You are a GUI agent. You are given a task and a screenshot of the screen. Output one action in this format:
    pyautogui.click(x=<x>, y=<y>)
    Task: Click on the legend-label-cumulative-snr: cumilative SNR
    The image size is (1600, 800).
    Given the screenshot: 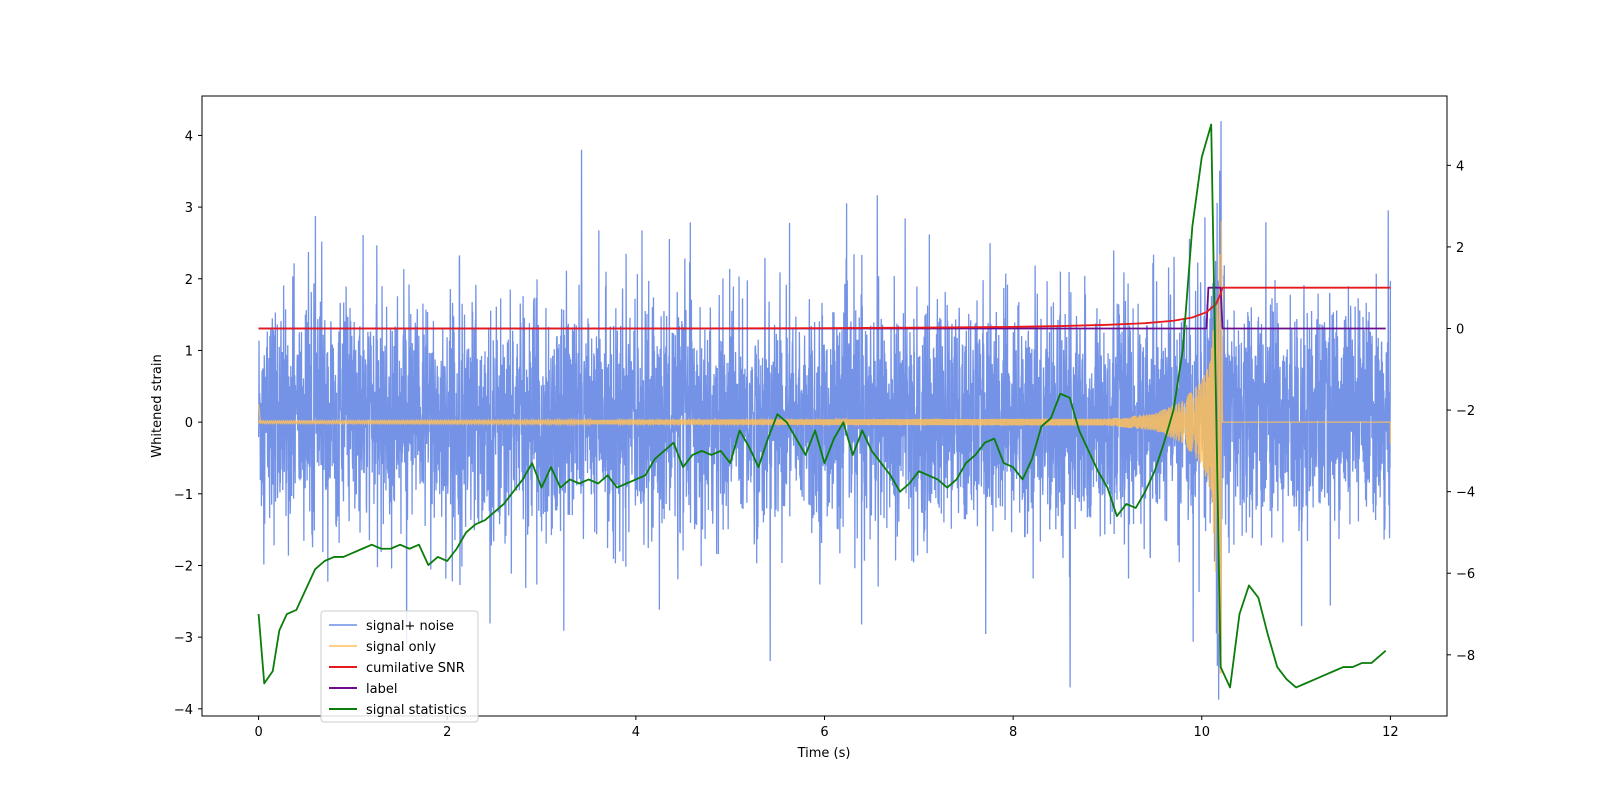 What is the action you would take?
    pyautogui.click(x=415, y=668)
    